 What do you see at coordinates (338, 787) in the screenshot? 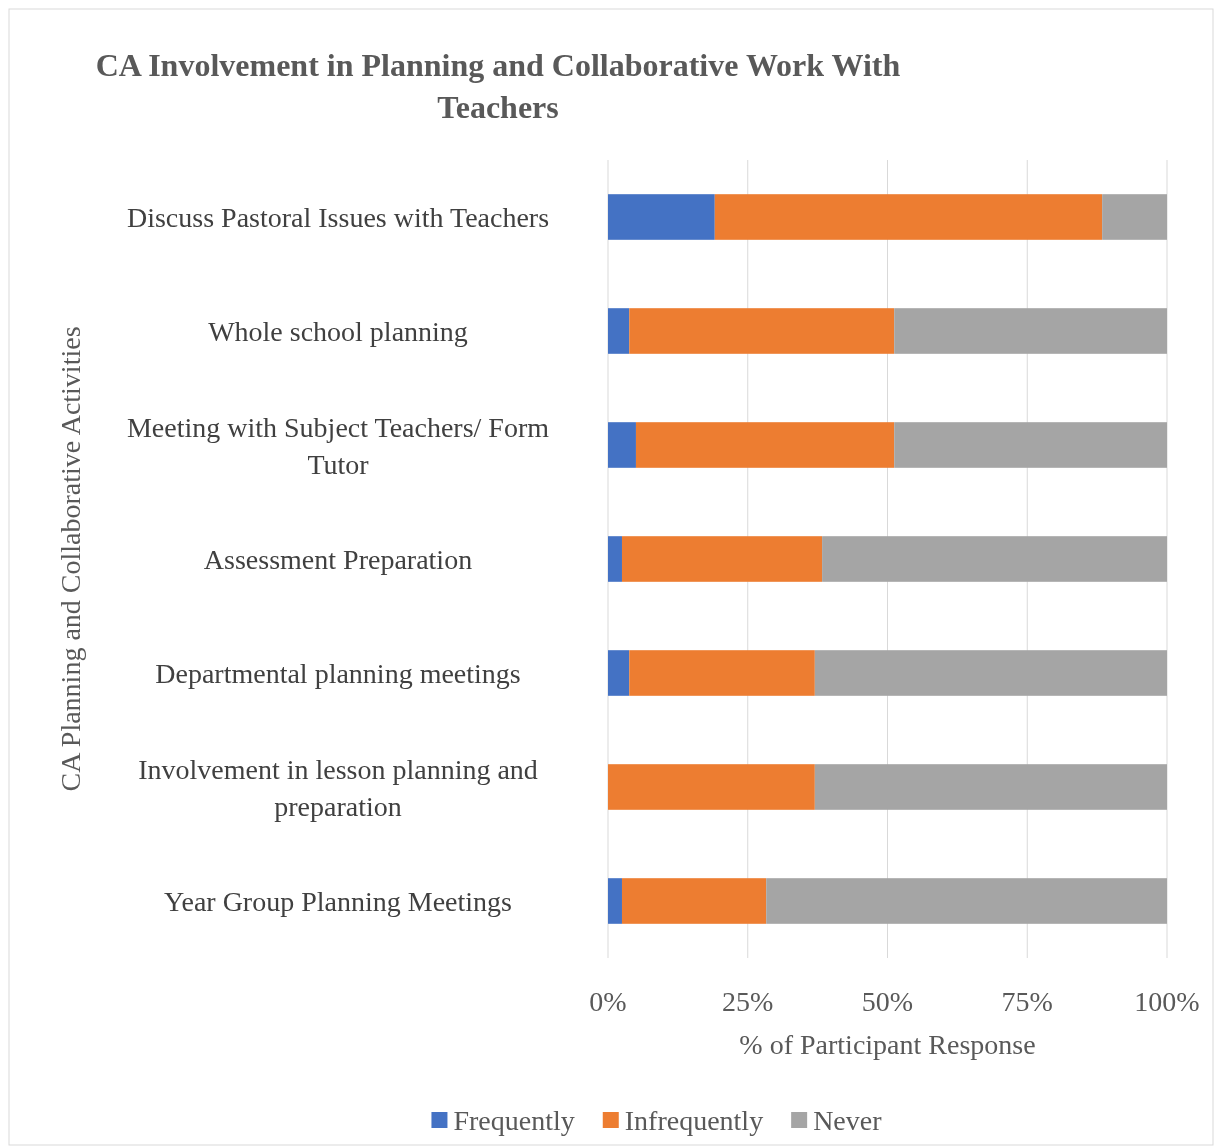
I see `y-tick-label: Involvement in lesson planning and preparation` at bounding box center [338, 787].